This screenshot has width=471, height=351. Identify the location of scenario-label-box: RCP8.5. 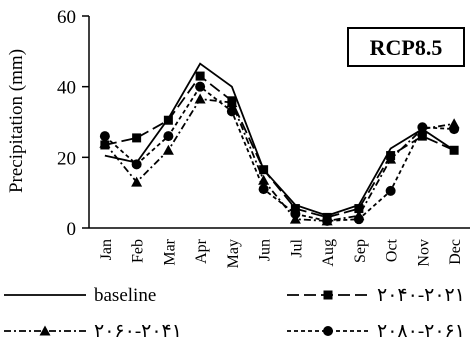
(406, 47).